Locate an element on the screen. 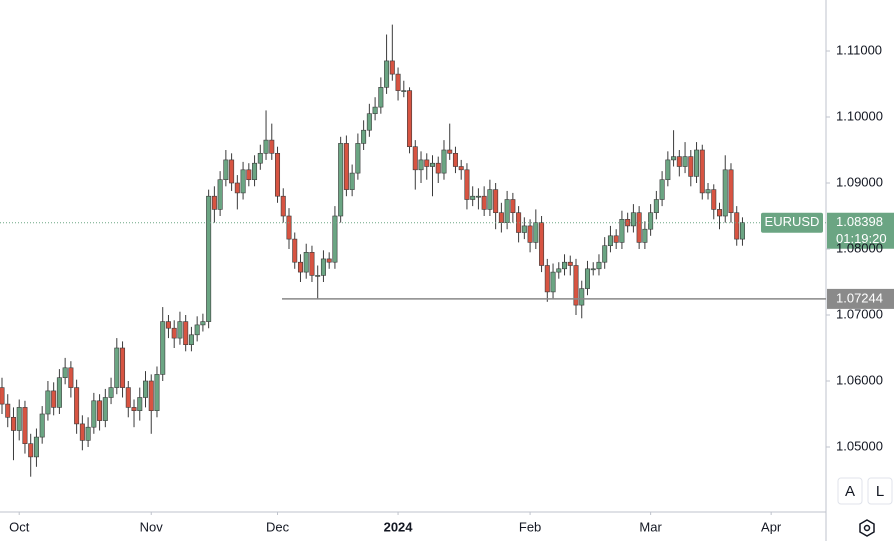 The height and width of the screenshot is (541, 894). x-tick-label: Feb is located at coordinates (530, 526).